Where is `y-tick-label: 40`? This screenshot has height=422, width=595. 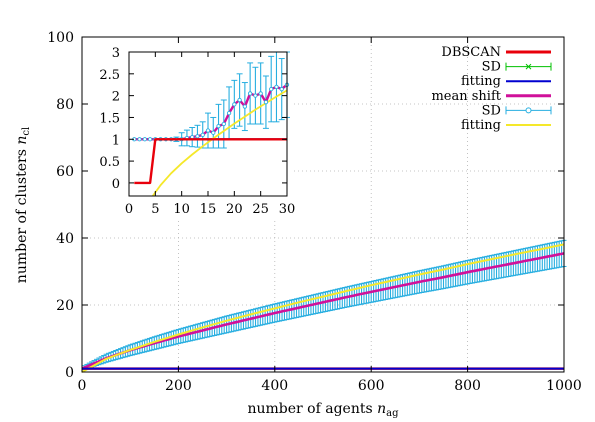
y-tick-label: 40 is located at coordinates (65, 239).